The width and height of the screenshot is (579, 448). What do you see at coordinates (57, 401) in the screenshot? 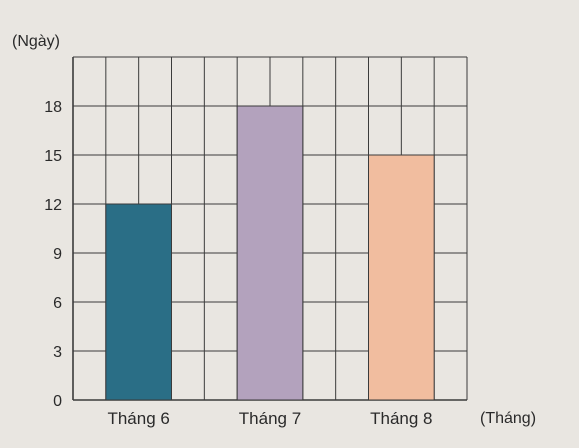
I see `y-tick-label: 0` at bounding box center [57, 401].